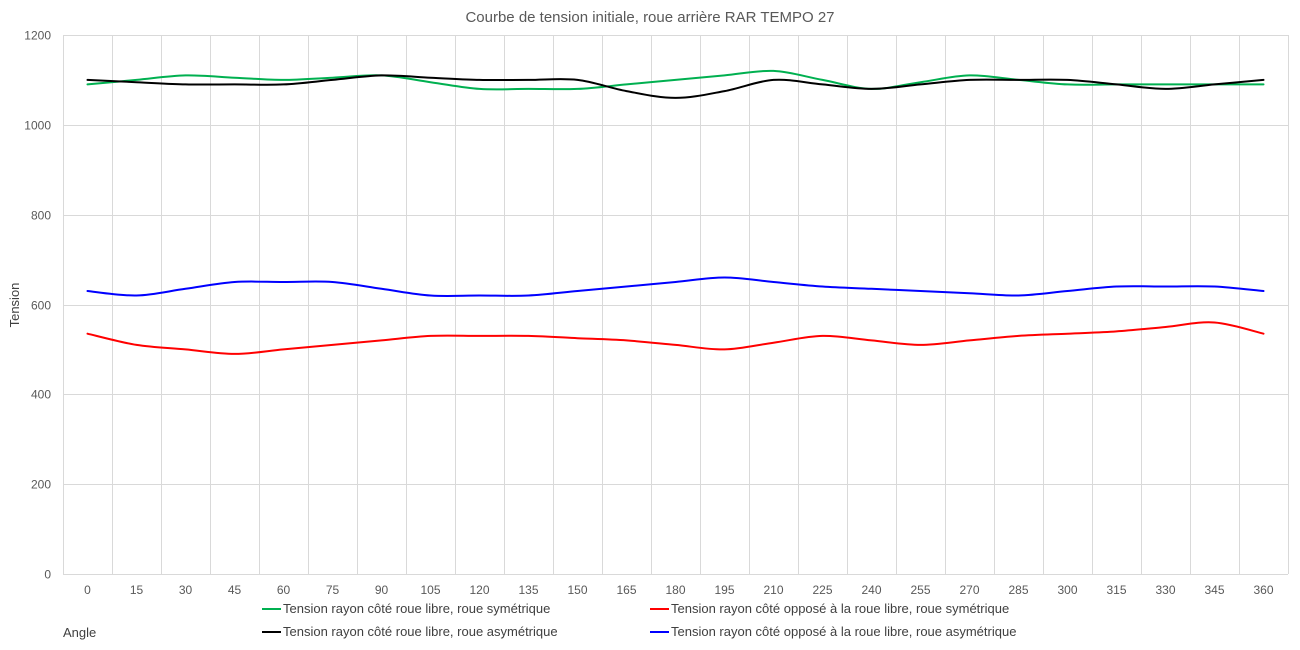 This screenshot has height=650, width=1300. What do you see at coordinates (920, 590) in the screenshot?
I see `x-tick-label: 255` at bounding box center [920, 590].